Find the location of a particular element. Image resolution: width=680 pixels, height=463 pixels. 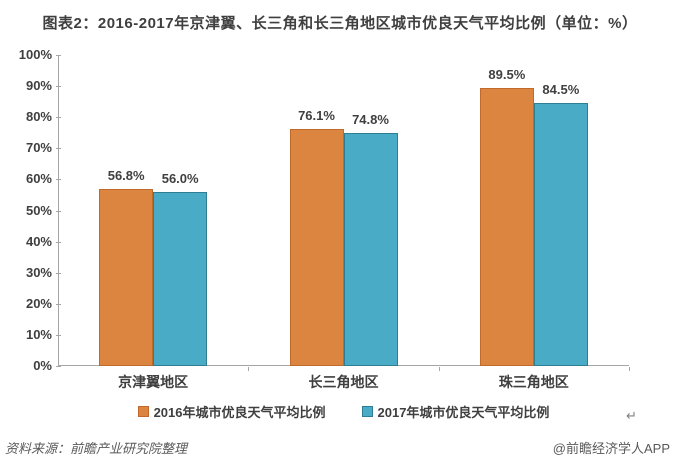

legend-swatch-2017-icon is located at coordinates (367, 411).